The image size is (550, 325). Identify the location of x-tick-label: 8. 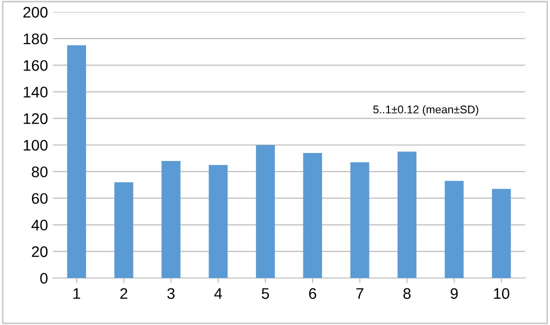
(407, 293).